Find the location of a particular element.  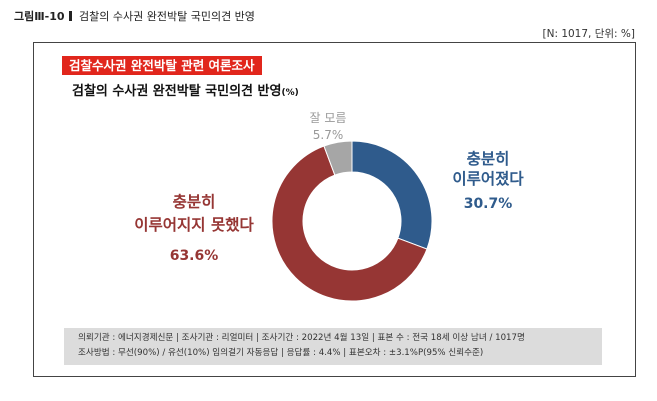

slice-label-line: 이루어졌다 is located at coordinates (488, 179).